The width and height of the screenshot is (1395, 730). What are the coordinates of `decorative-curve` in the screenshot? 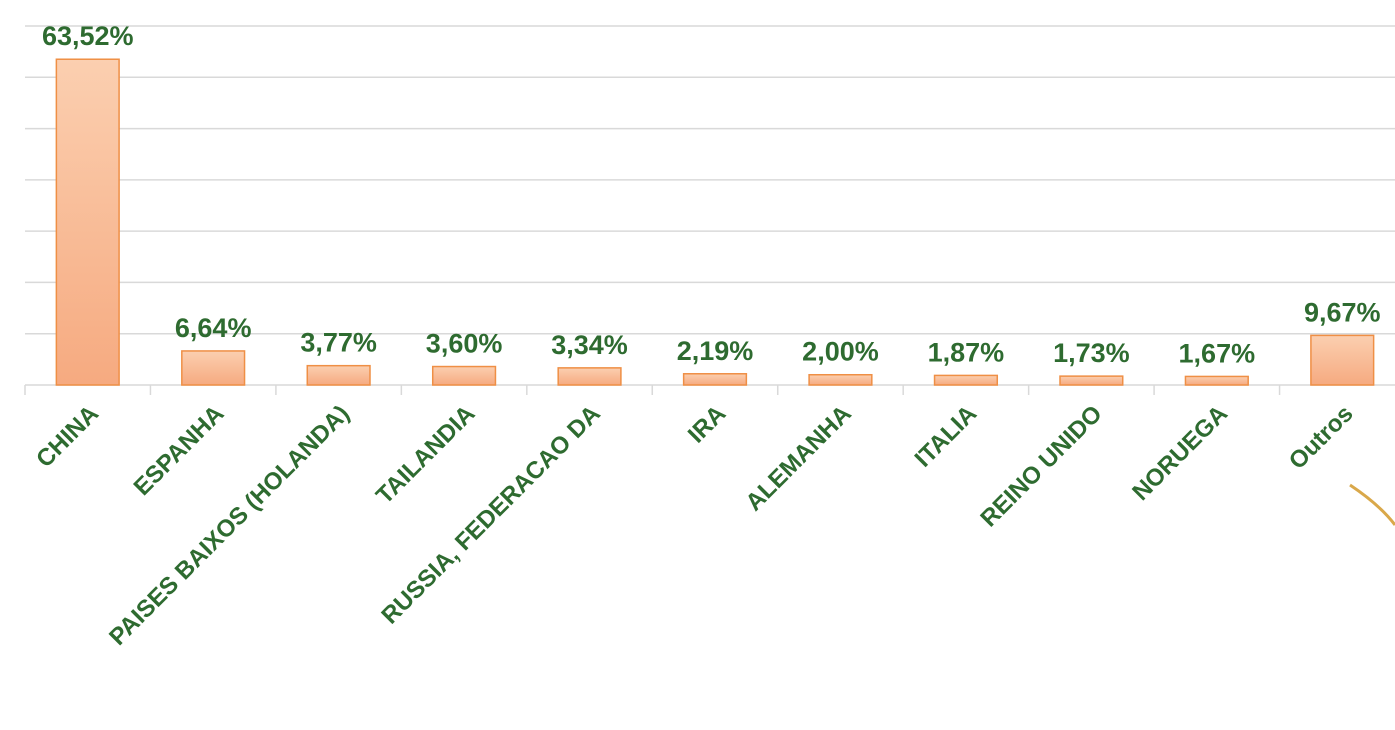 It's located at (1372, 504).